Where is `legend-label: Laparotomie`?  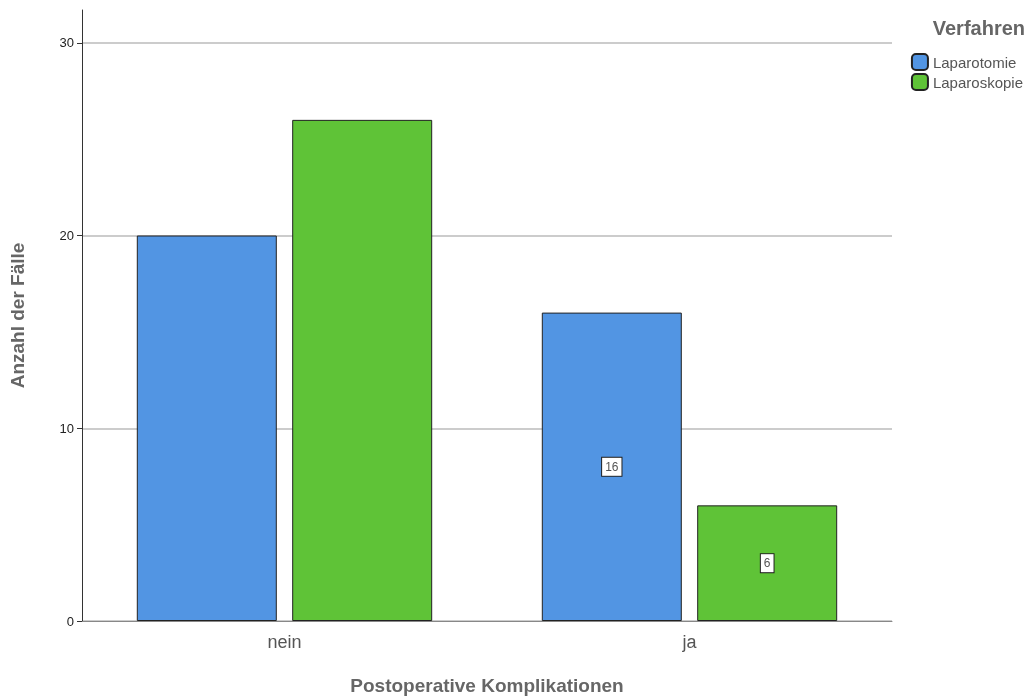 legend-label: Laparotomie is located at coordinates (974, 62).